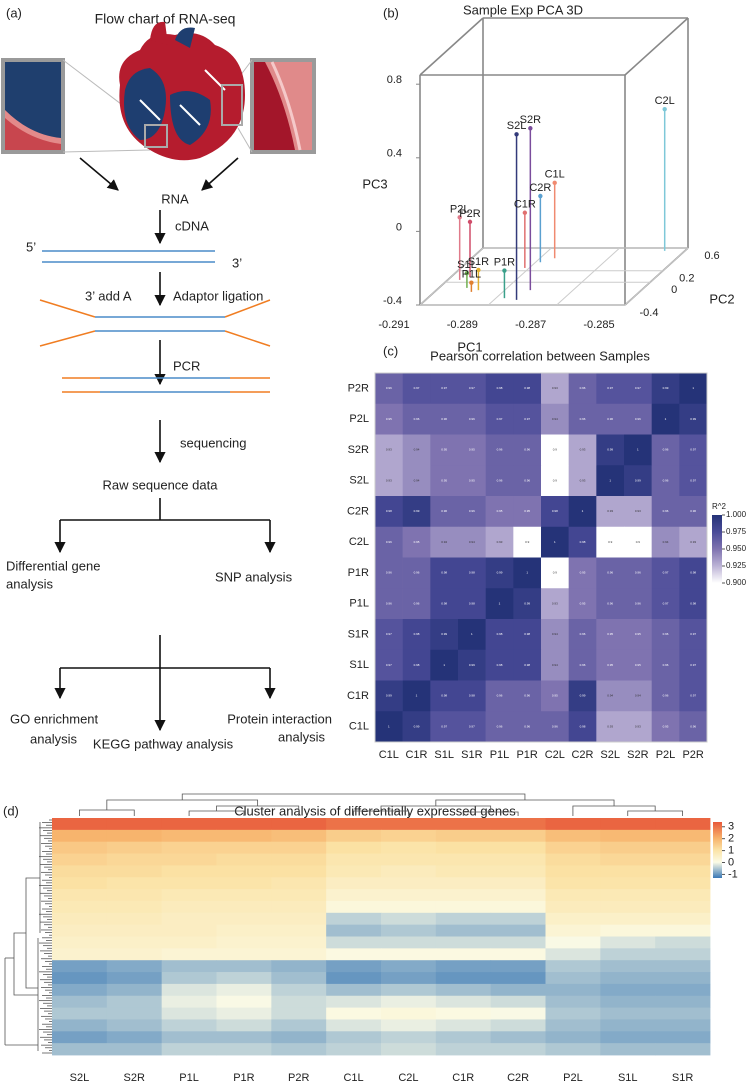 This screenshot has width=750, height=1086. I want to click on column-label: S2L, so click(610, 755).